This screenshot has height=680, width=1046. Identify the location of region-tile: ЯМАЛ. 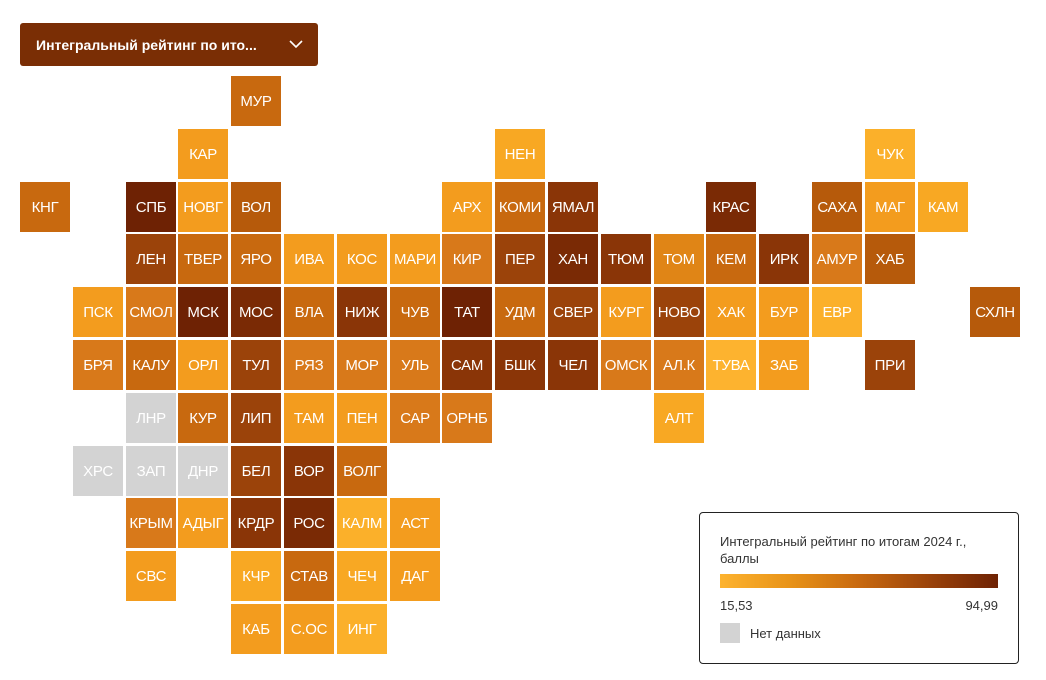
(573, 207).